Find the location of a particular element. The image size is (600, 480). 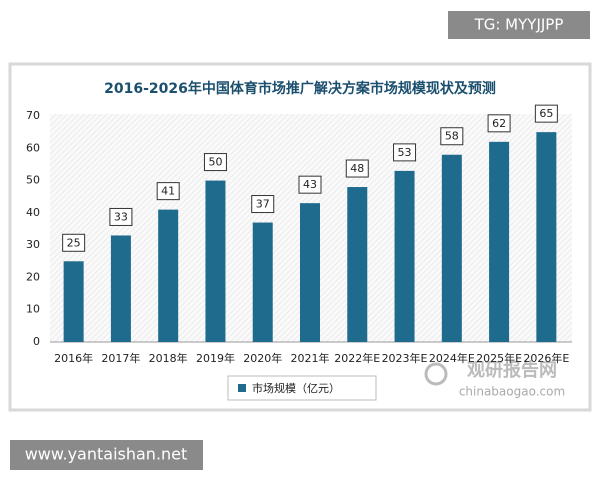

data-label: 48 is located at coordinates (357, 168).